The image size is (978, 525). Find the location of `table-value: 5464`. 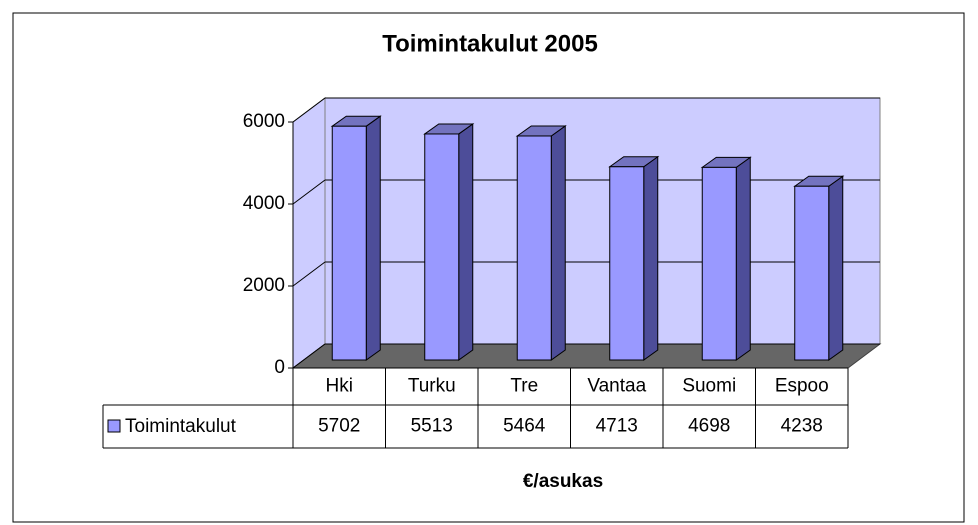

table-value: 5464 is located at coordinates (524, 426).